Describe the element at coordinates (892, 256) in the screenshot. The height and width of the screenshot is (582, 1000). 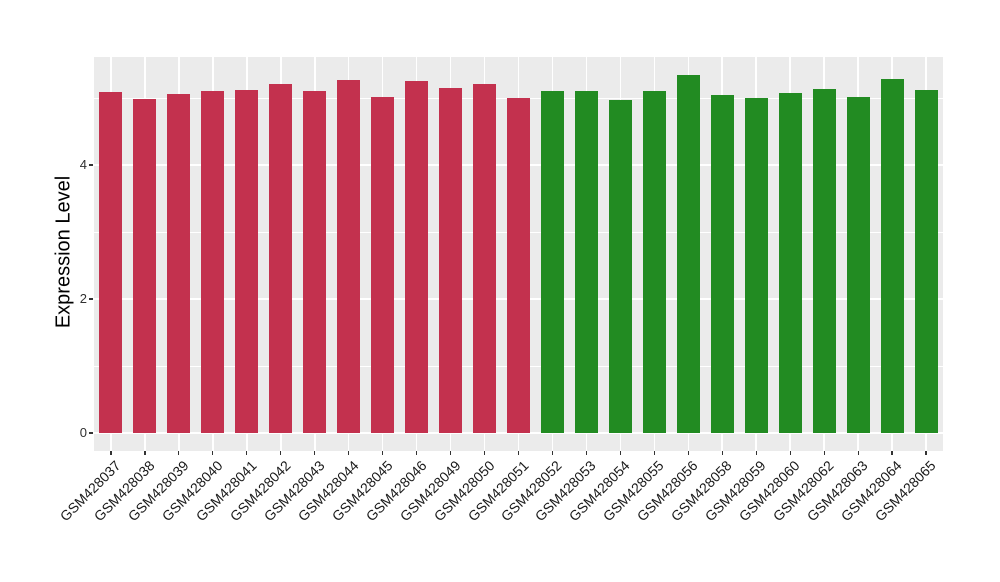
I see `bar-GSM428064` at that location.